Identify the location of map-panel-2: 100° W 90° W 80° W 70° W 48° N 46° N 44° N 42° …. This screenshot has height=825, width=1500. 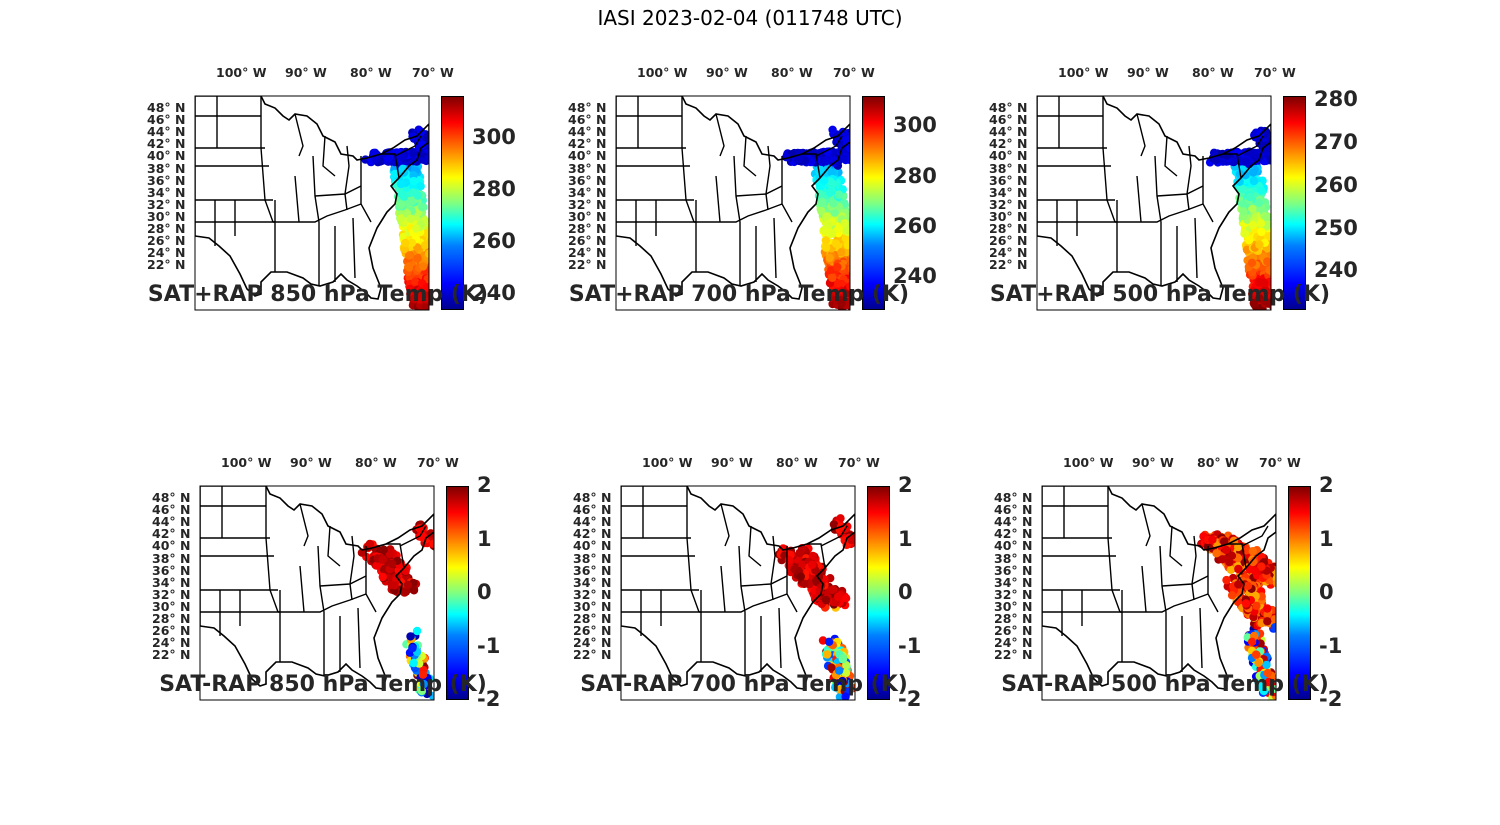
(759, 205).